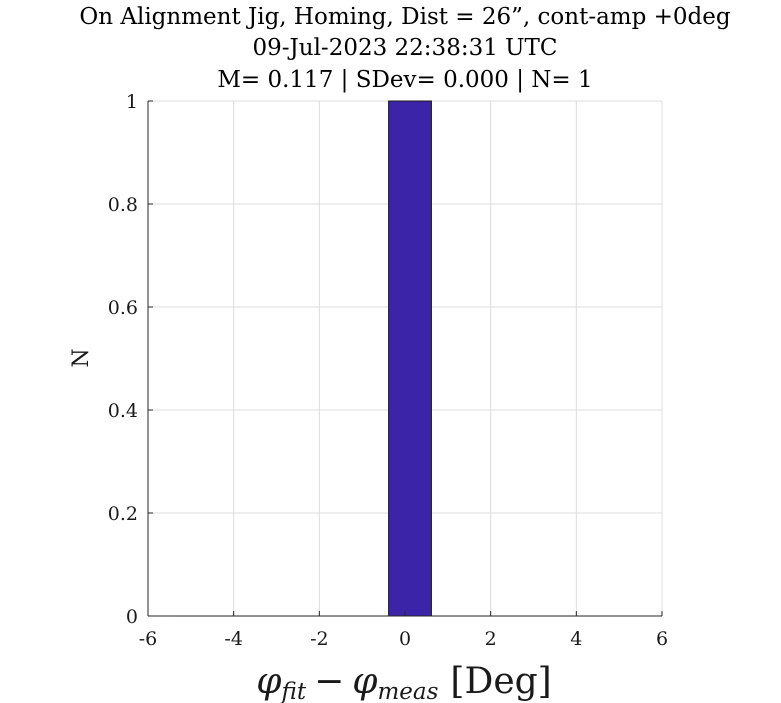  What do you see at coordinates (123, 205) in the screenshot?
I see `y-tick-label-4: 0.8` at bounding box center [123, 205].